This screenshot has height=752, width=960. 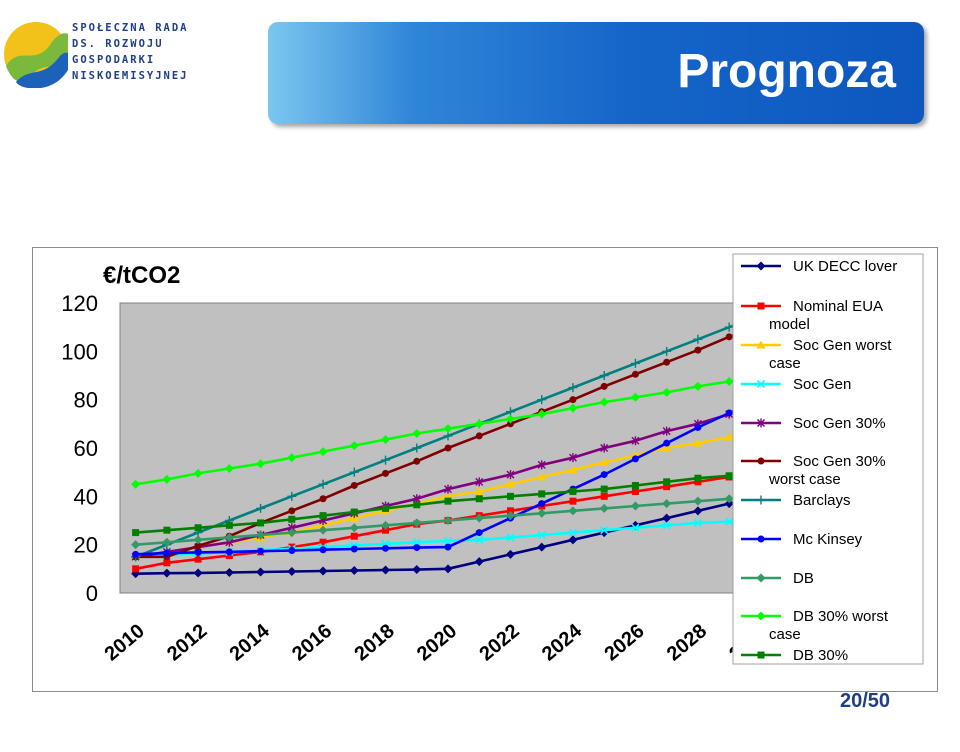 I want to click on y-tick-label: 100, so click(x=79, y=351).